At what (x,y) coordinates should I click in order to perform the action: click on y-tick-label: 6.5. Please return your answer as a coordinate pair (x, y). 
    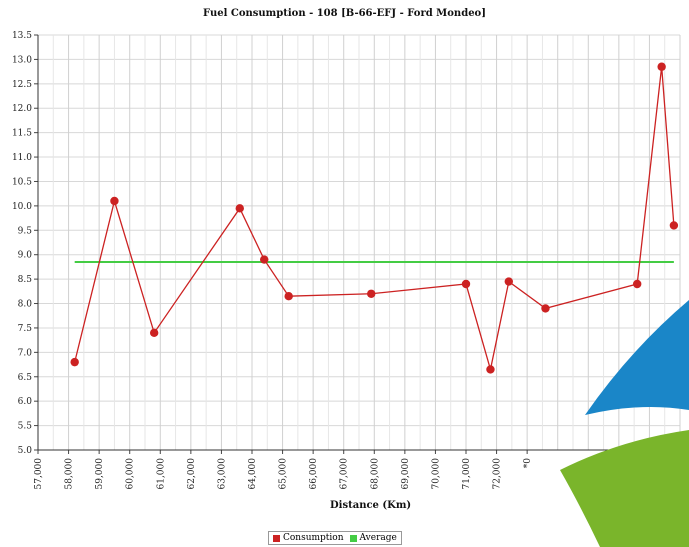
    Looking at the image, I should click on (25, 378).